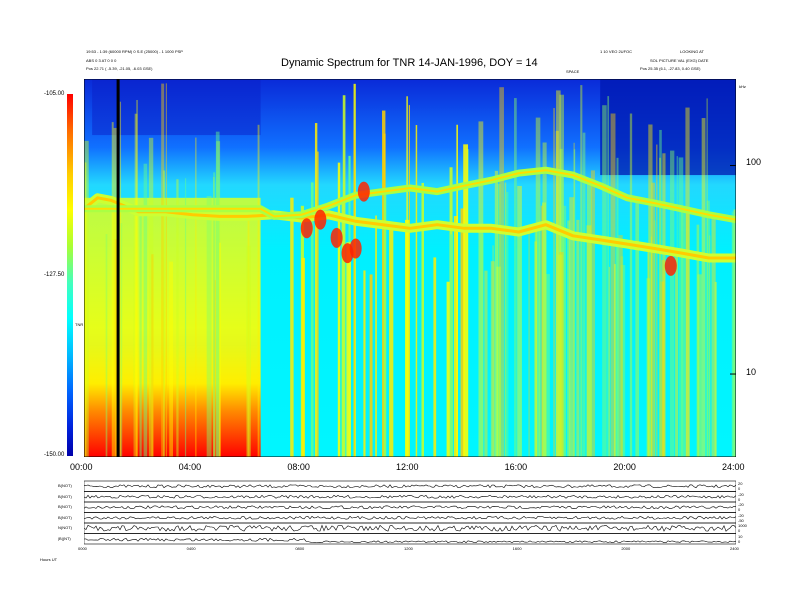  What do you see at coordinates (355, 248) in the screenshot?
I see `emission-hotspot` at bounding box center [355, 248].